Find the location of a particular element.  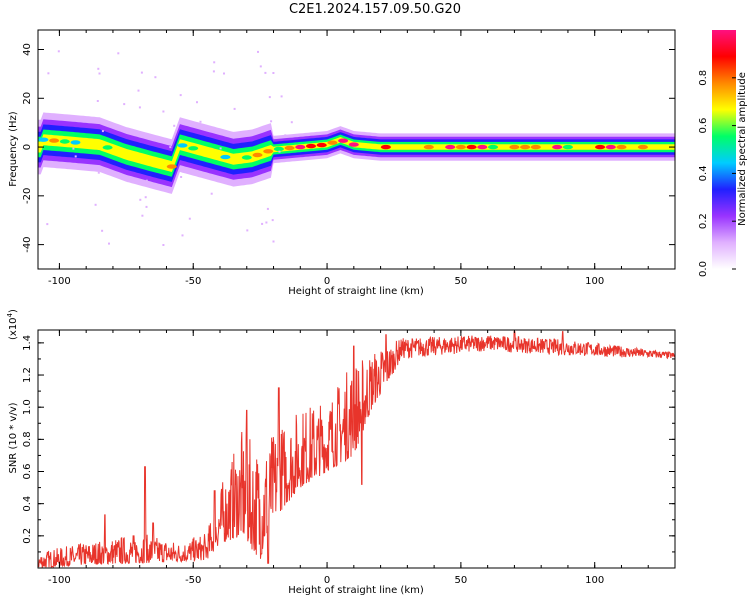

bottom-y-tick-label: 0.8 is located at coordinates (27, 439).